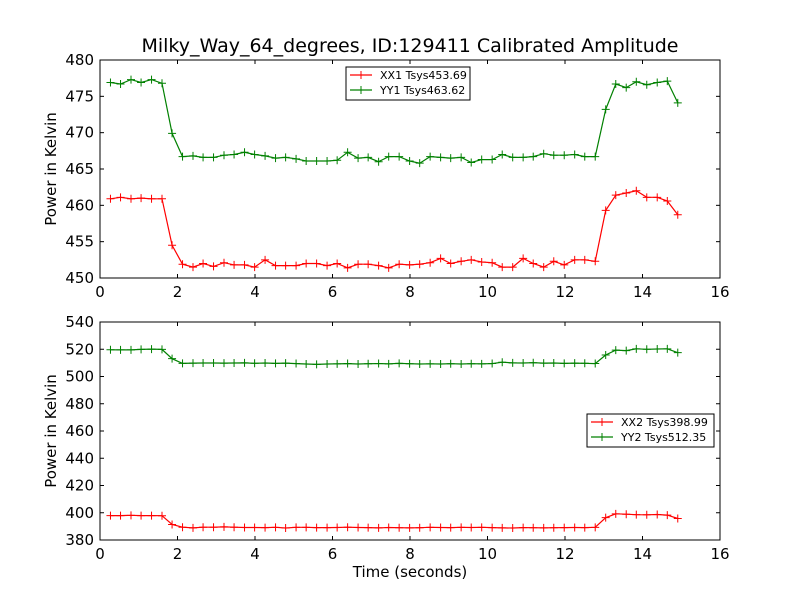 This screenshot has width=800, height=600. I want to click on legend-marker, so click(602, 422).